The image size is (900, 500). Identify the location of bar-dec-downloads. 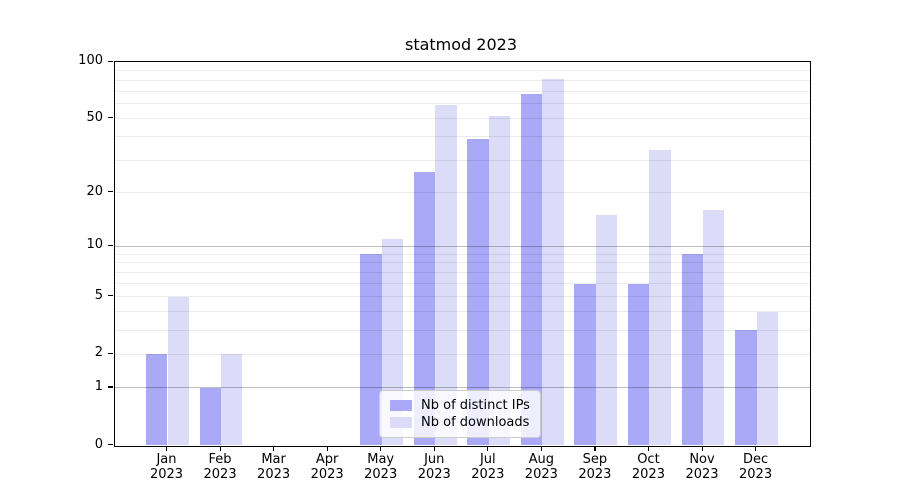
(767, 378).